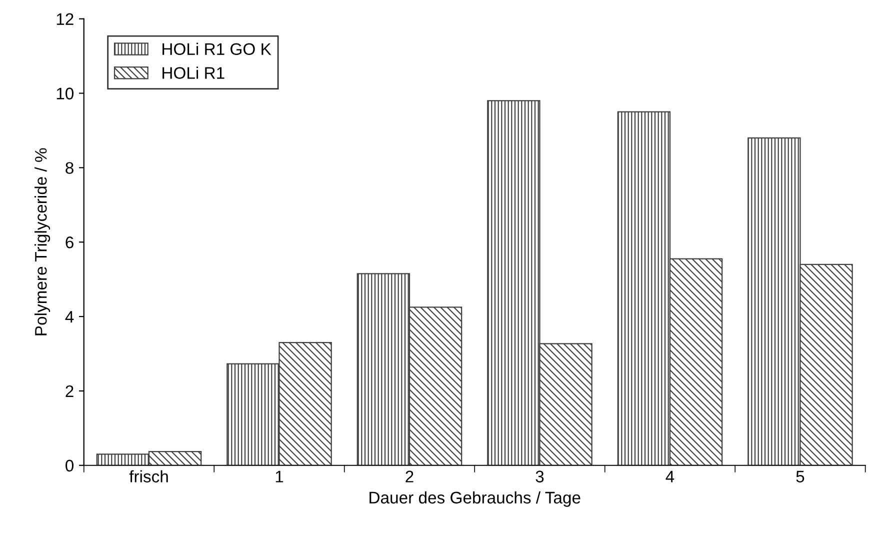  What do you see at coordinates (70, 466) in the screenshot?
I see `y-tick-label: 0` at bounding box center [70, 466].